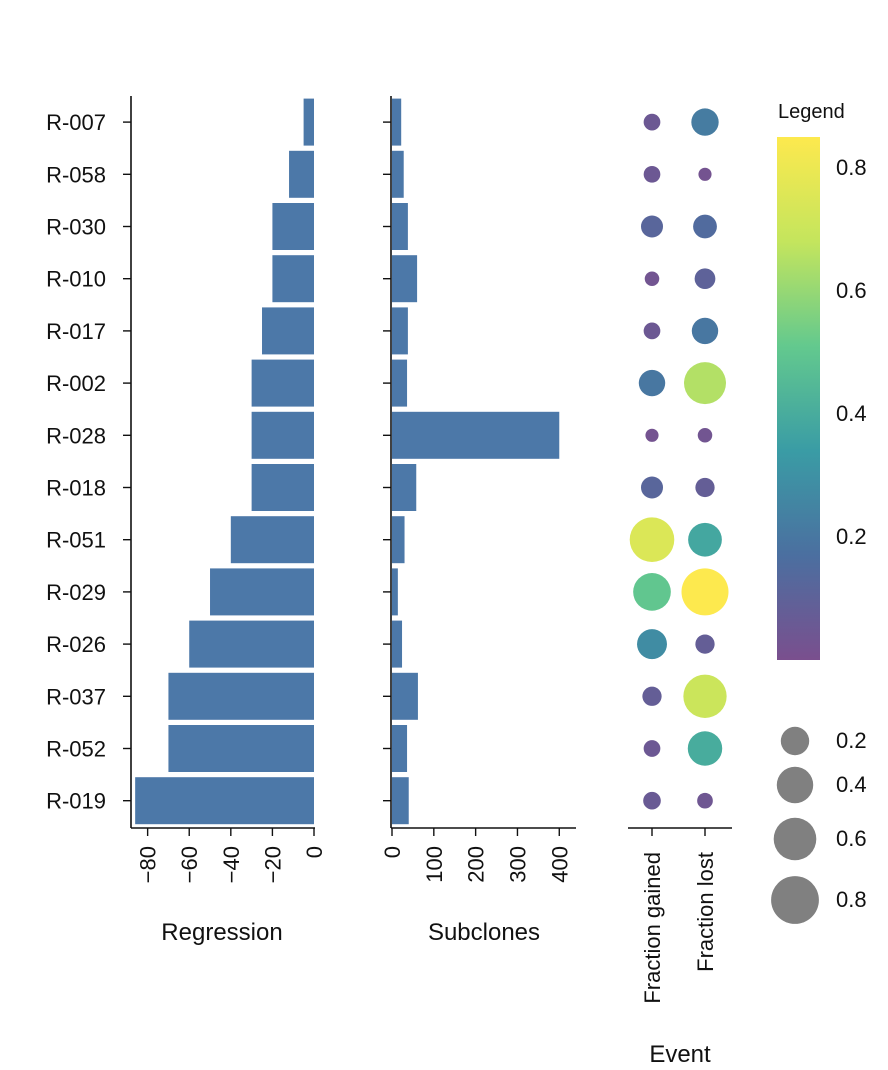  What do you see at coordinates (76, 801) in the screenshot?
I see `sample-label: R-019` at bounding box center [76, 801].